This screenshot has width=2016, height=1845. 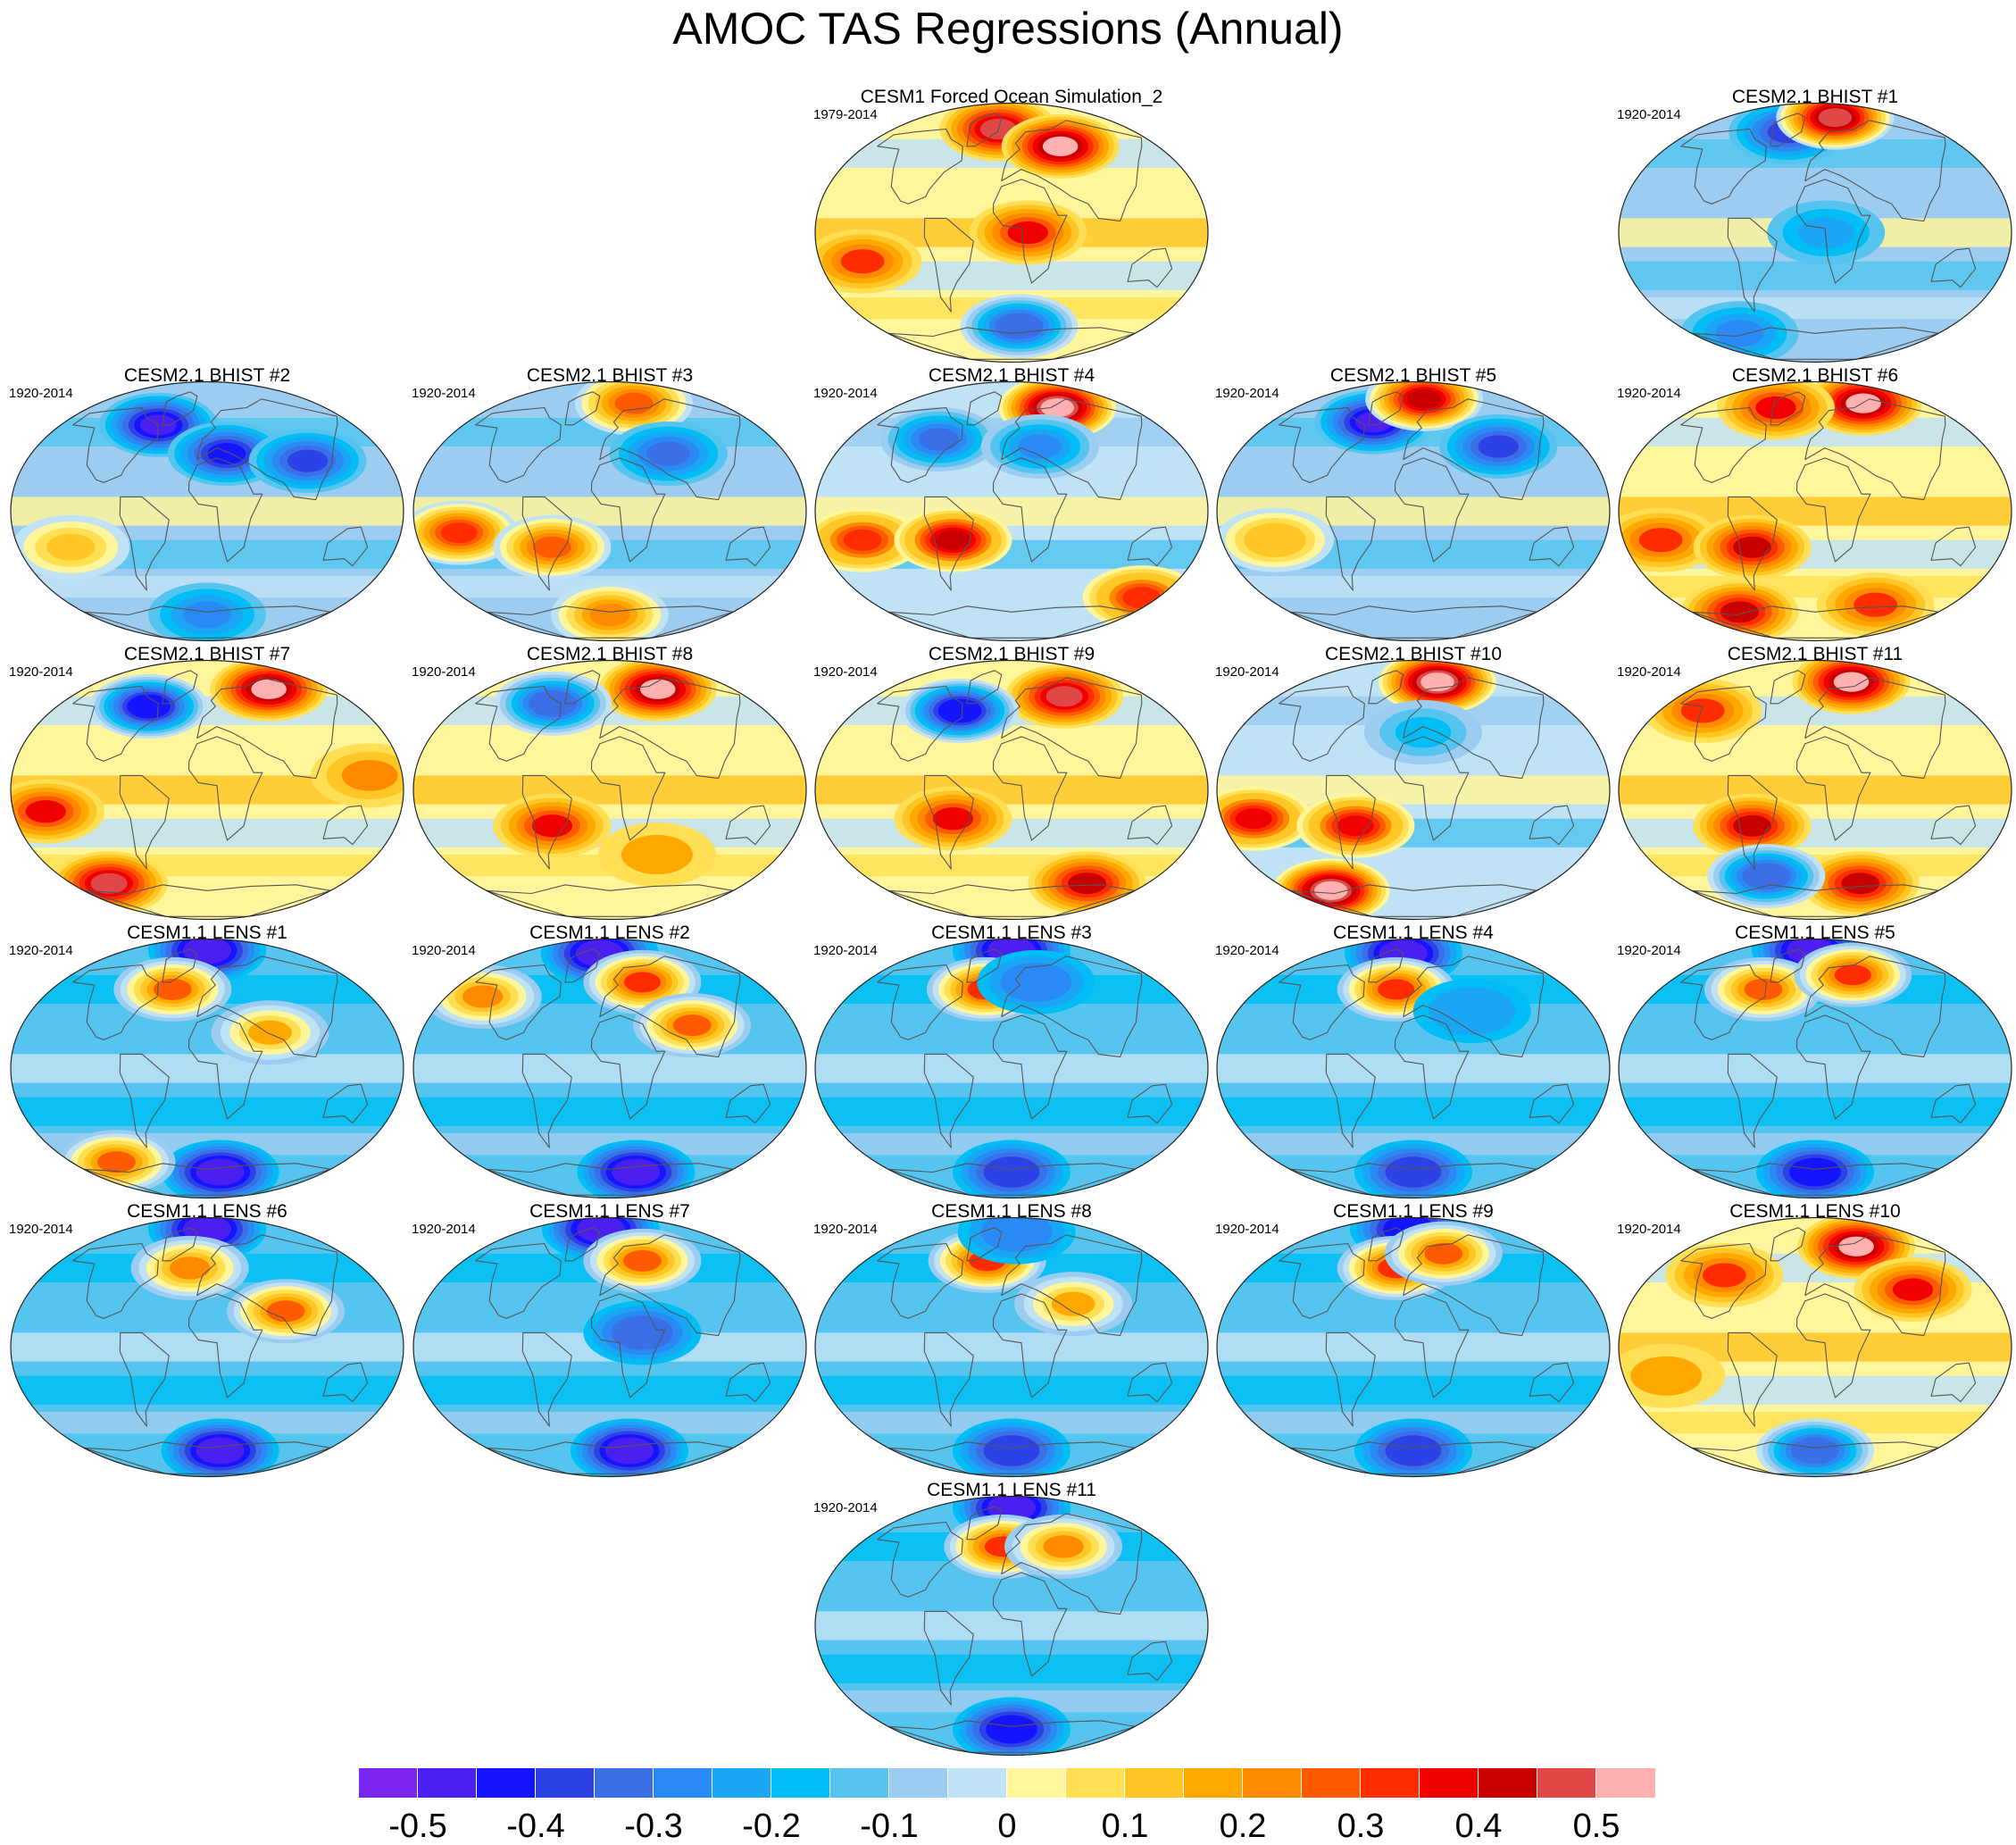 What do you see at coordinates (610, 654) in the screenshot?
I see `panel-title: CESM2.1 BHIST #8` at bounding box center [610, 654].